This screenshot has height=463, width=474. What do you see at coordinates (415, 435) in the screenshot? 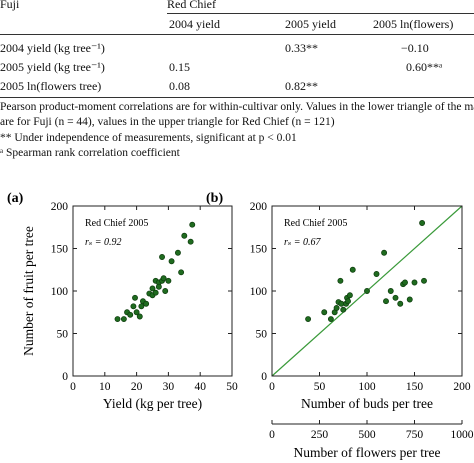
I see `panel-b-x2tick-label: 750` at bounding box center [415, 435].